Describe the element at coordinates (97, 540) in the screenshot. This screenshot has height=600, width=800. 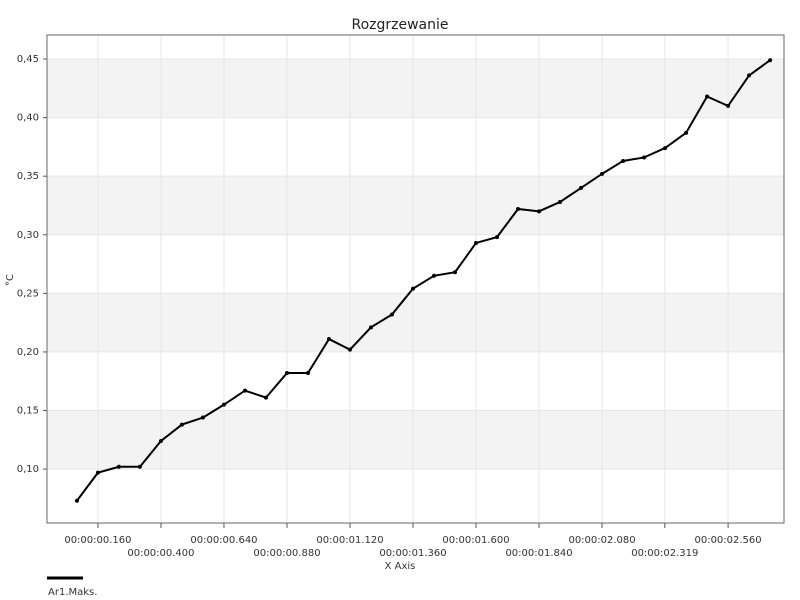
I see `x-tick-label: 00:00:00.160` at that location.